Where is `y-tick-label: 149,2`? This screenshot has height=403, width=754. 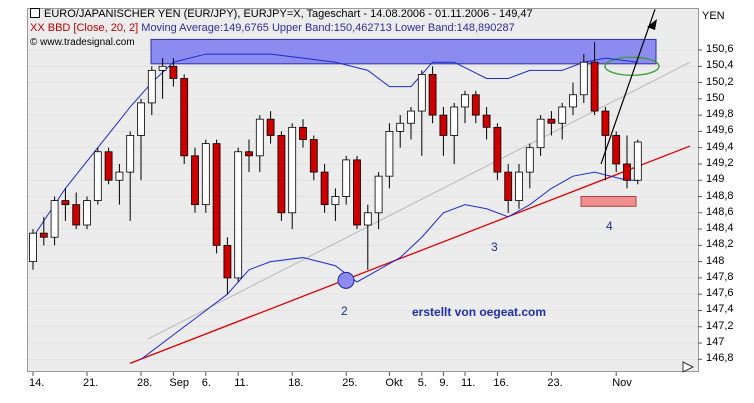 y-tick-label: 149,2 is located at coordinates (720, 162).